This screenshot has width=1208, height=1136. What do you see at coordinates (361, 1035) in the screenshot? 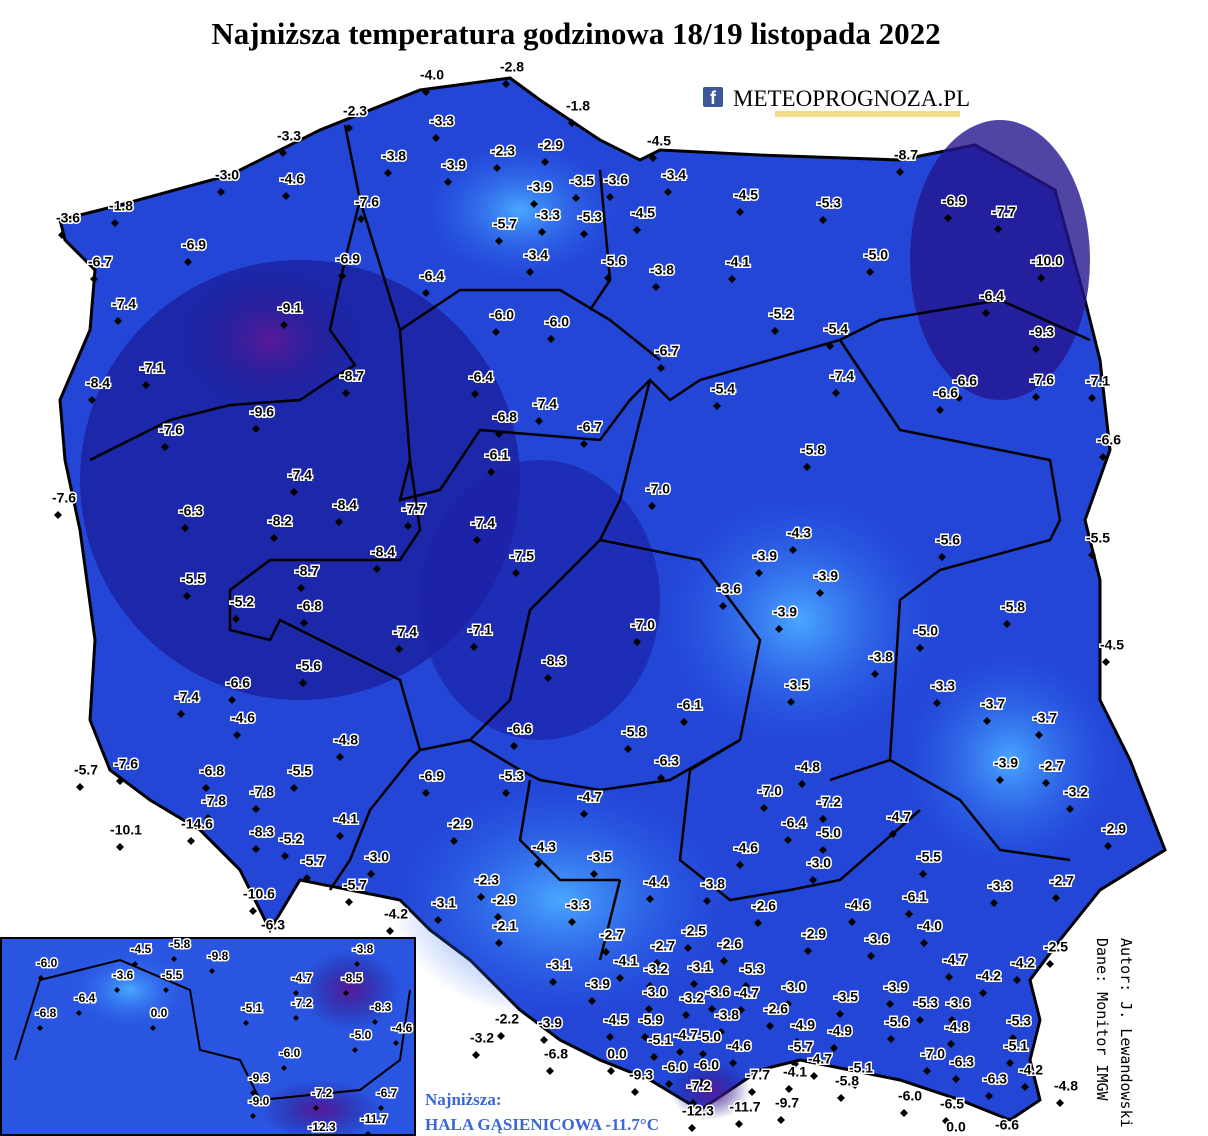
I see `inset-station-label: -5.0` at bounding box center [361, 1035].